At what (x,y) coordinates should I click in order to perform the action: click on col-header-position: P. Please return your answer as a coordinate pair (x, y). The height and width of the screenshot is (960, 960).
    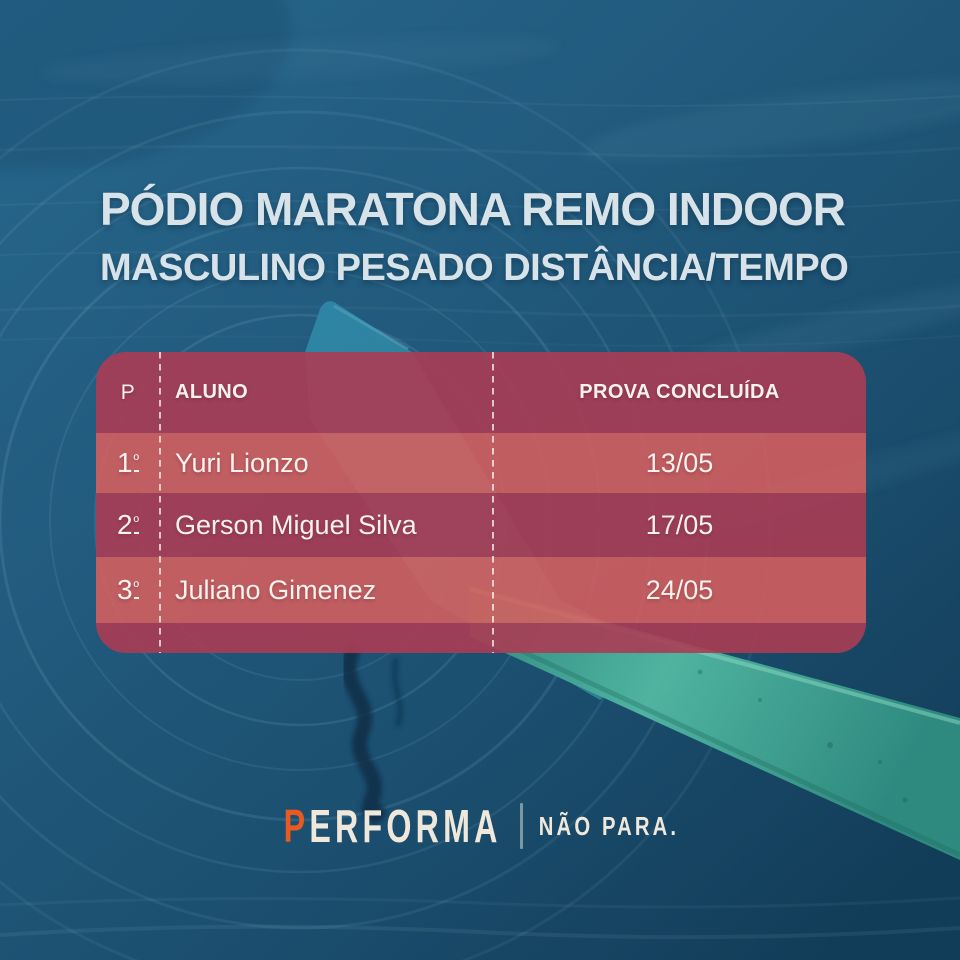
    Looking at the image, I should click on (128, 392).